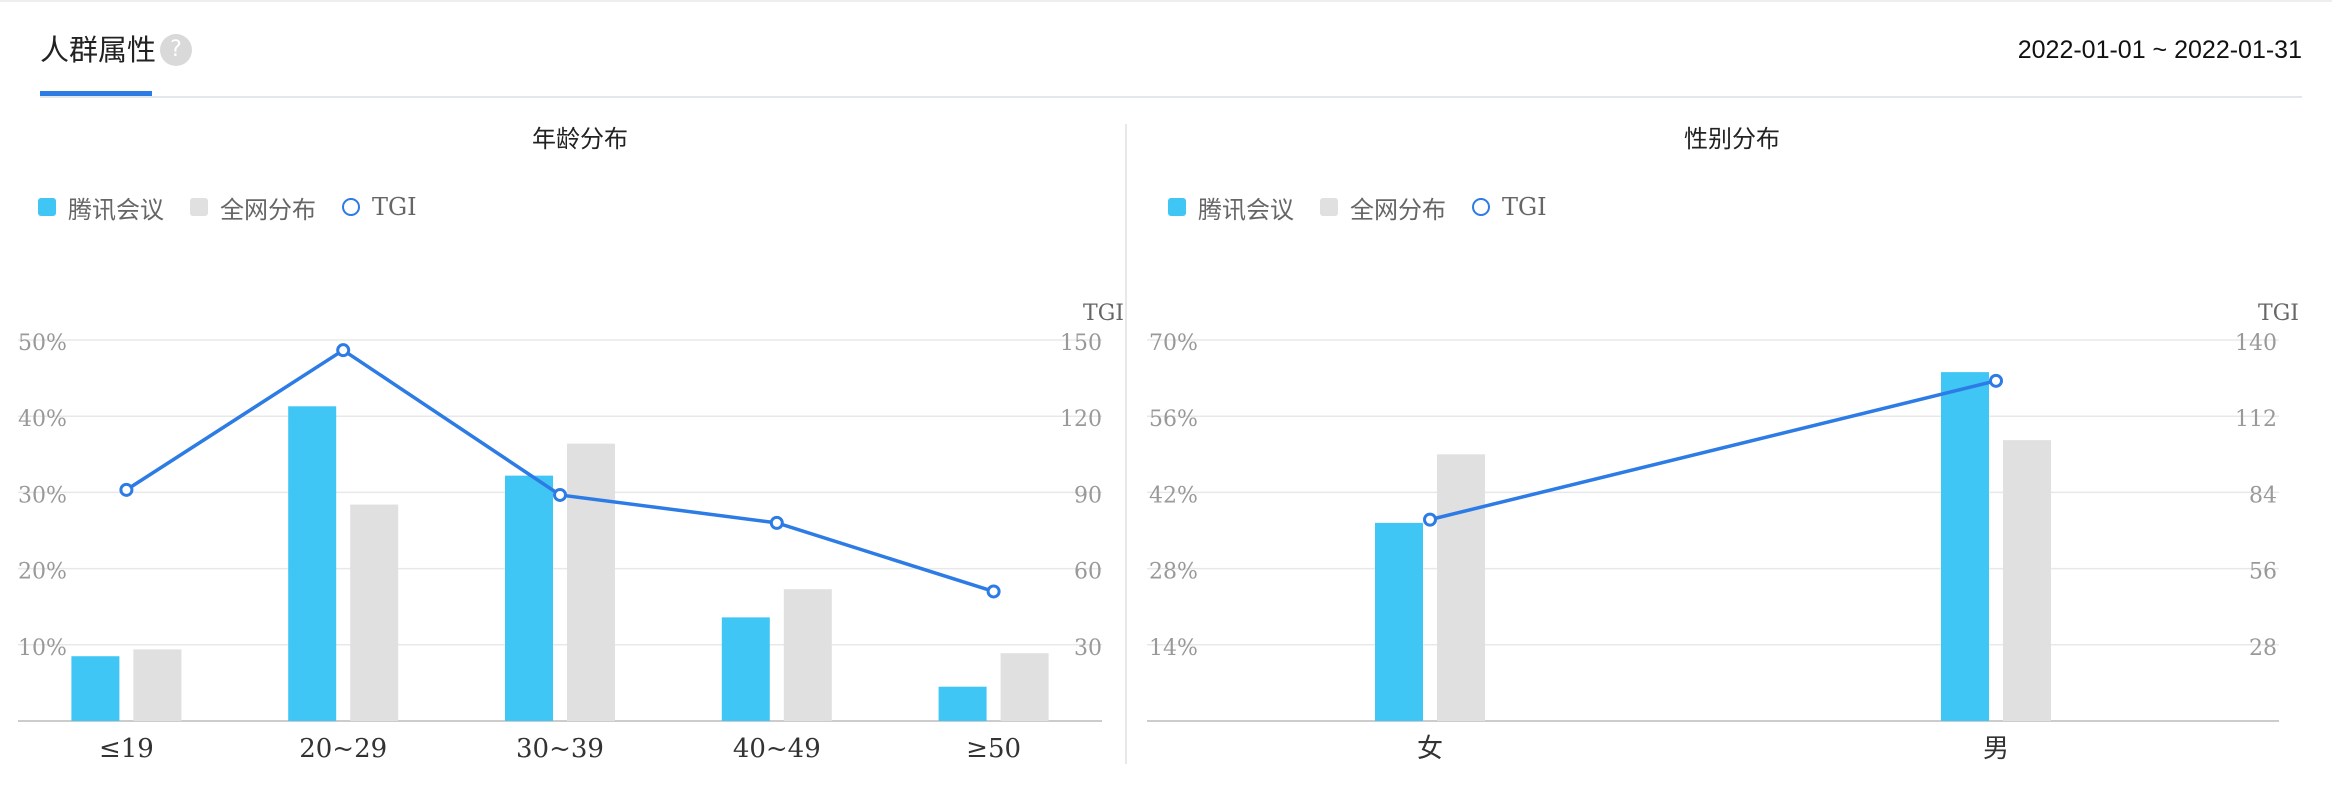 This screenshot has width=2332, height=796. I want to click on y-left-tick-label: 42%, so click(1173, 495).